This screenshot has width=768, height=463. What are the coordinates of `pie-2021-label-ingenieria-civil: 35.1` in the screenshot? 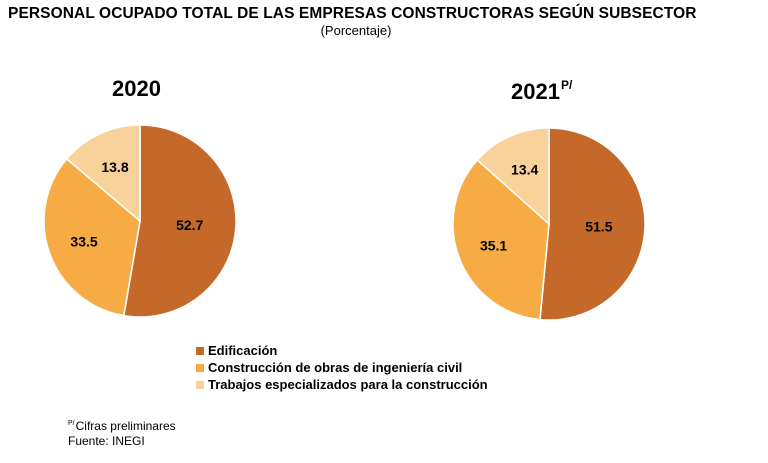 It's located at (493, 246).